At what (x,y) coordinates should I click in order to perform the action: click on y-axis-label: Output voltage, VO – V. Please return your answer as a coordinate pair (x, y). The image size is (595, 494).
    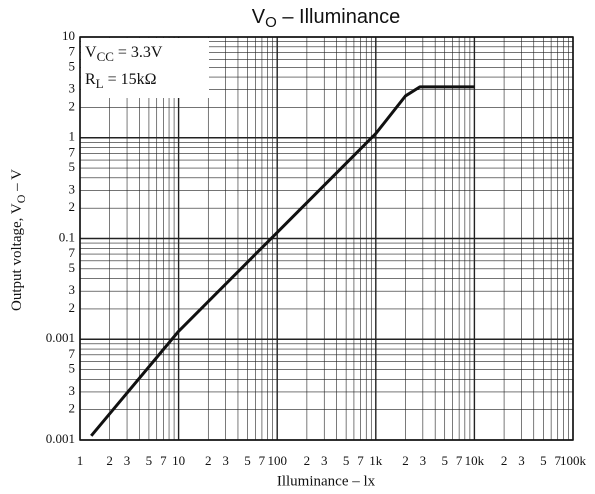
    Looking at the image, I should click on (18, 240).